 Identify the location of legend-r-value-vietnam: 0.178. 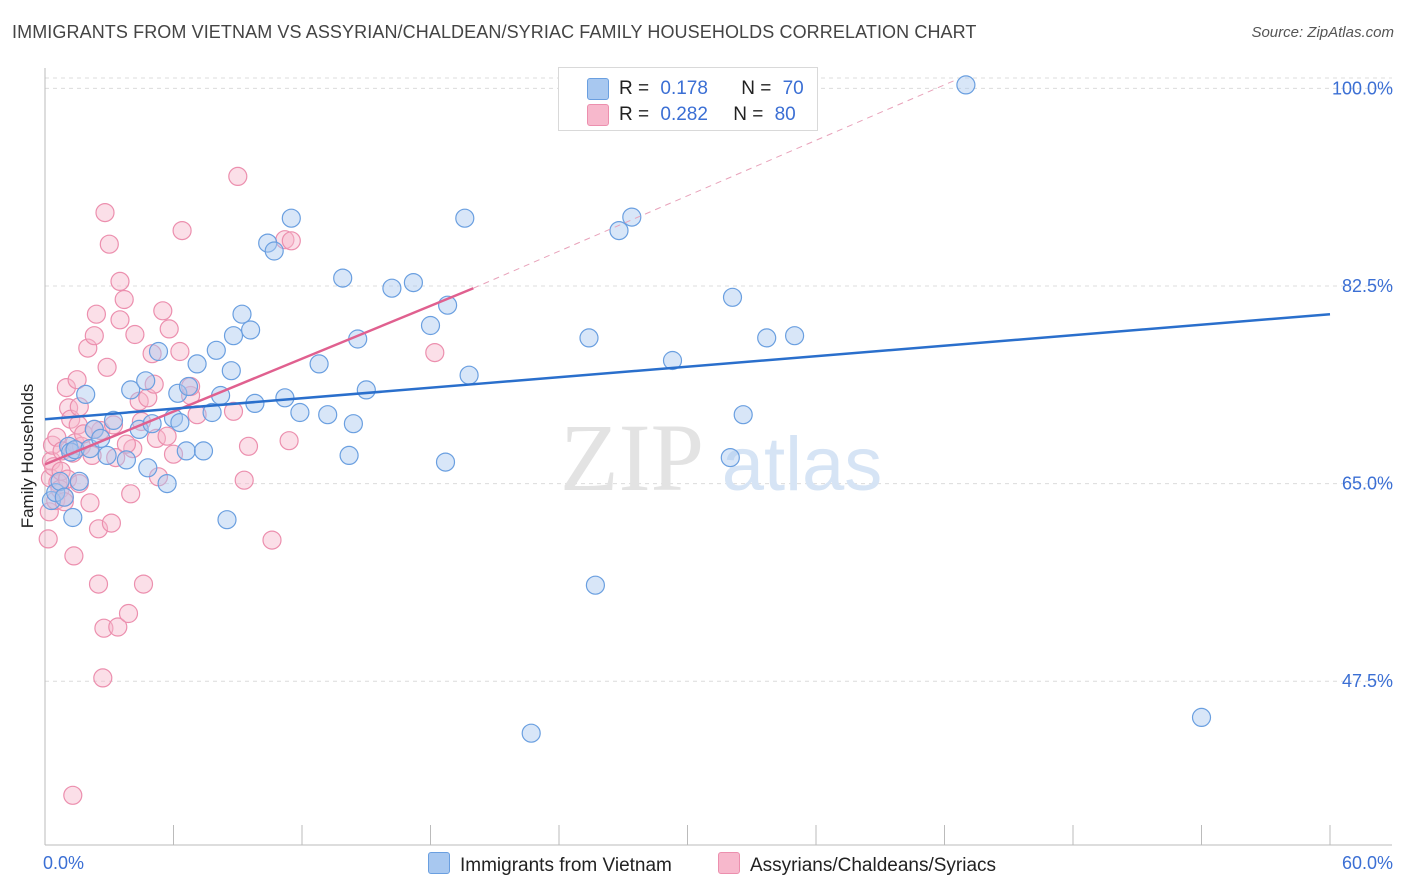
(684, 88).